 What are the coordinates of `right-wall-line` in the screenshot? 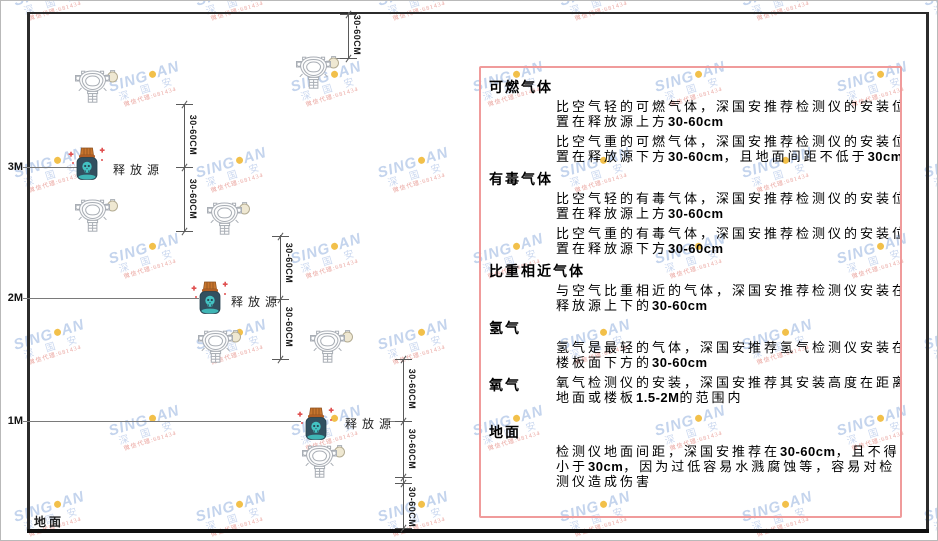 It's located at (927, 272).